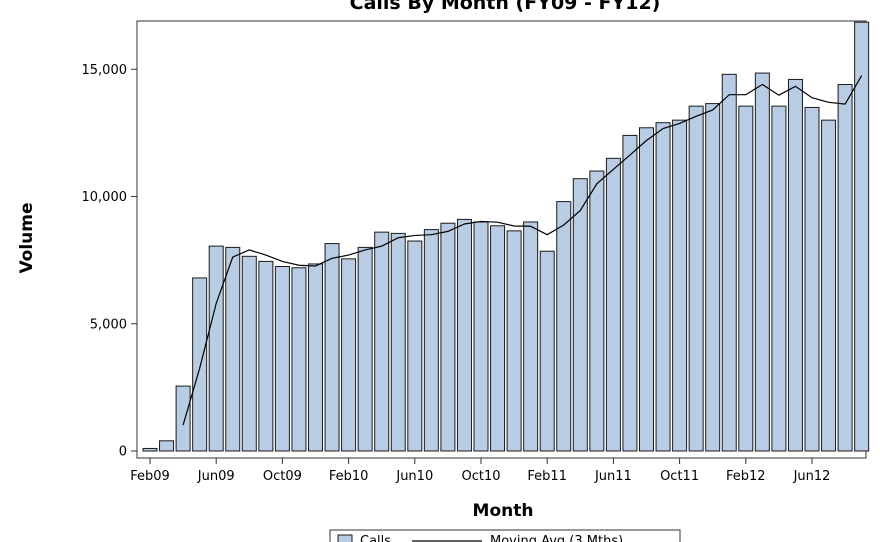 The width and height of the screenshot is (880, 542). Describe the element at coordinates (398, 342) in the screenshot. I see `bar-May10` at that location.